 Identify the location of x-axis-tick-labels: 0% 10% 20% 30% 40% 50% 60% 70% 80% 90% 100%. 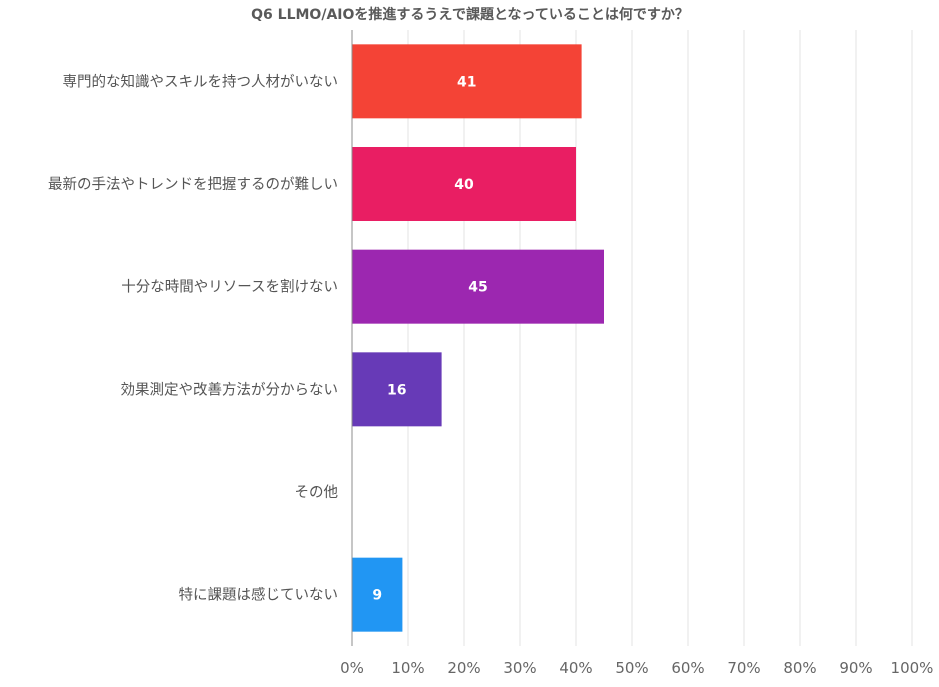
(636, 668).